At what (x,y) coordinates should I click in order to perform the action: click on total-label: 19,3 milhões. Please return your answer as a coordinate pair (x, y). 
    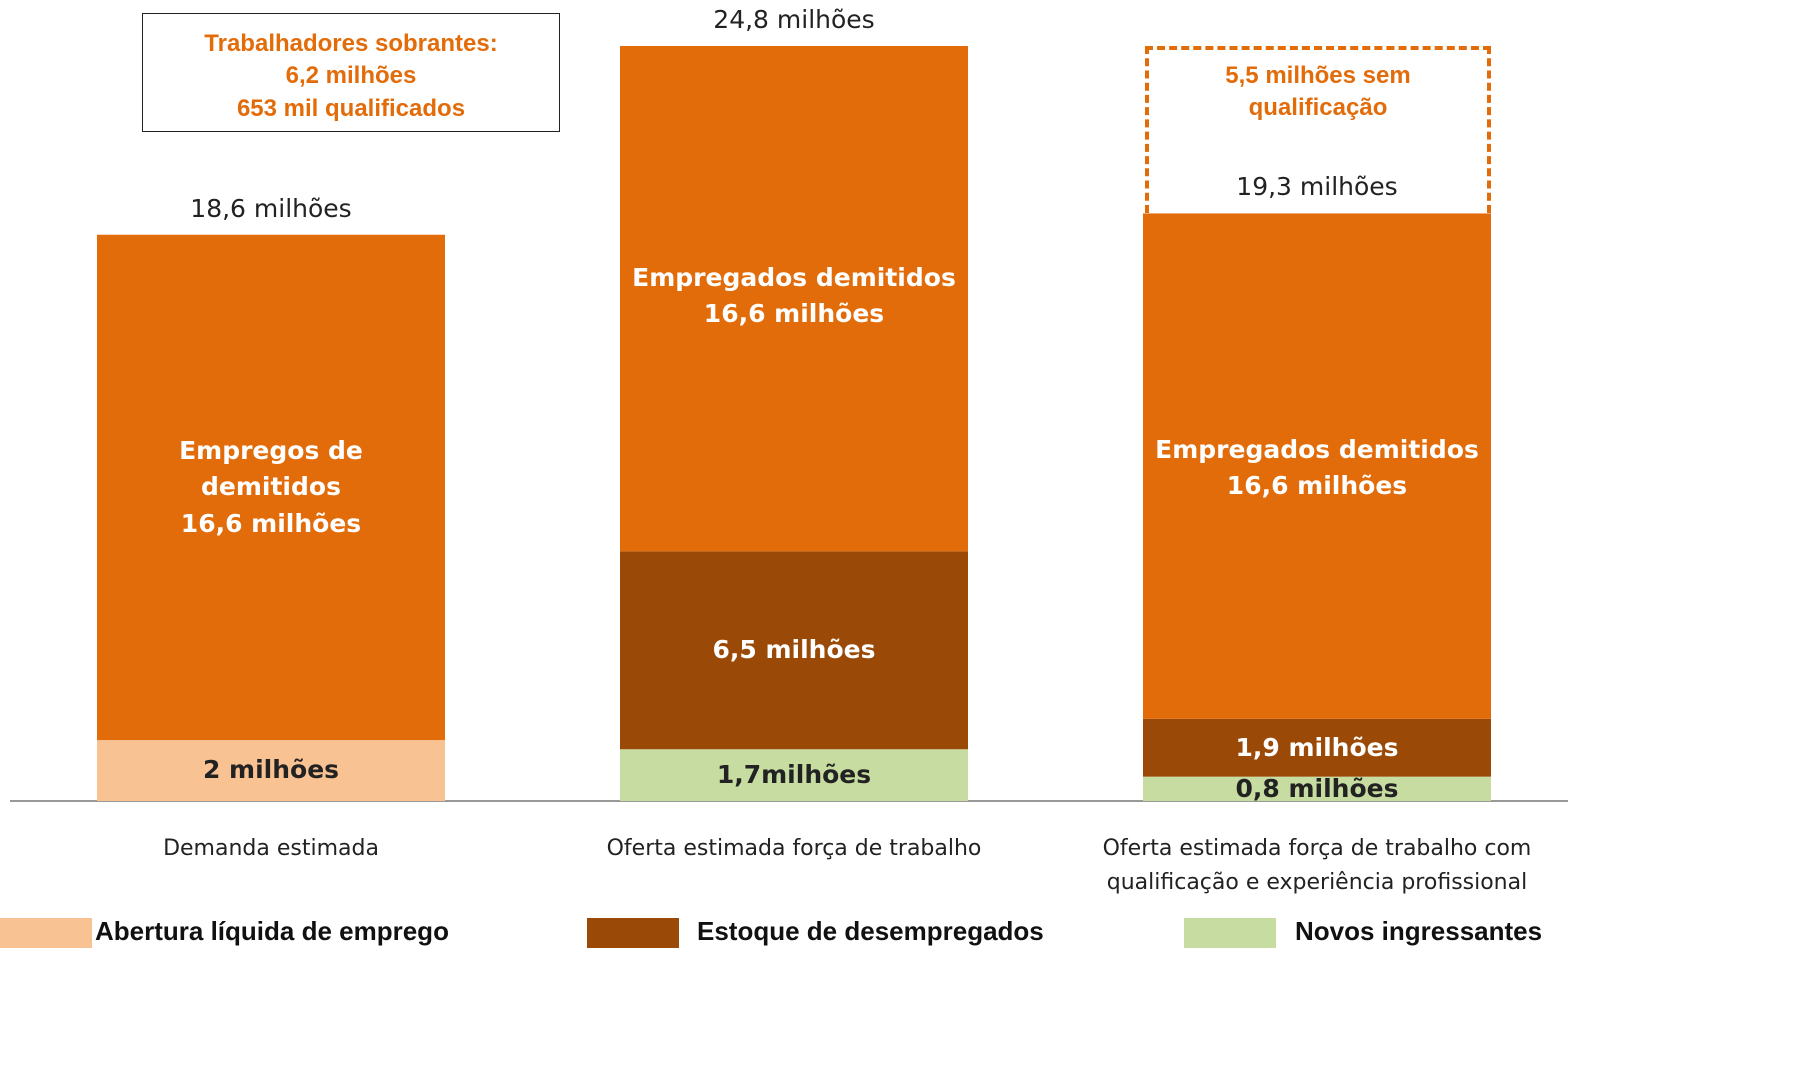
    Looking at the image, I should click on (1317, 187).